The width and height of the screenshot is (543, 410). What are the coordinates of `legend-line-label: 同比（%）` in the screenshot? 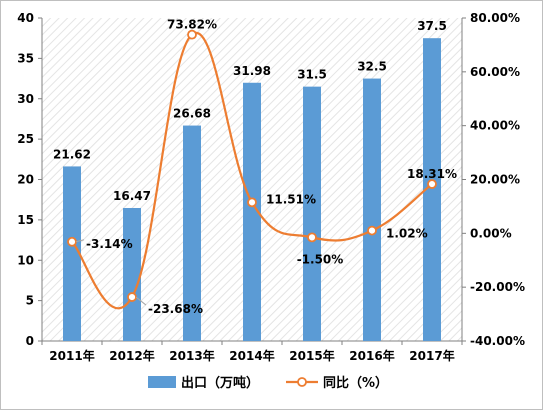 It's located at (355, 383).